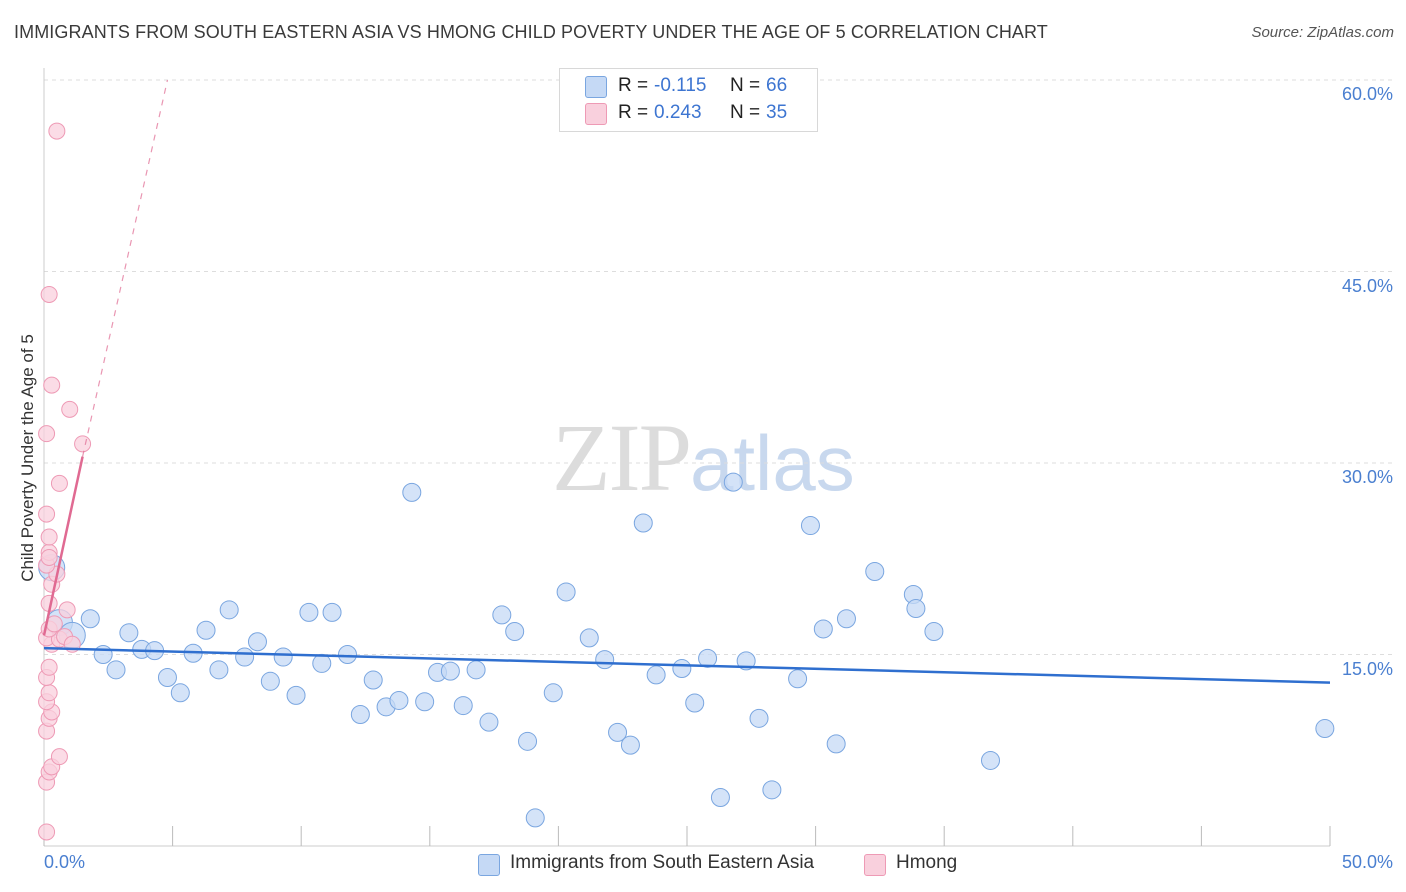  What do you see at coordinates (125, 268) in the screenshot?
I see `trend-line-hmong-extrapolated` at bounding box center [125, 268].